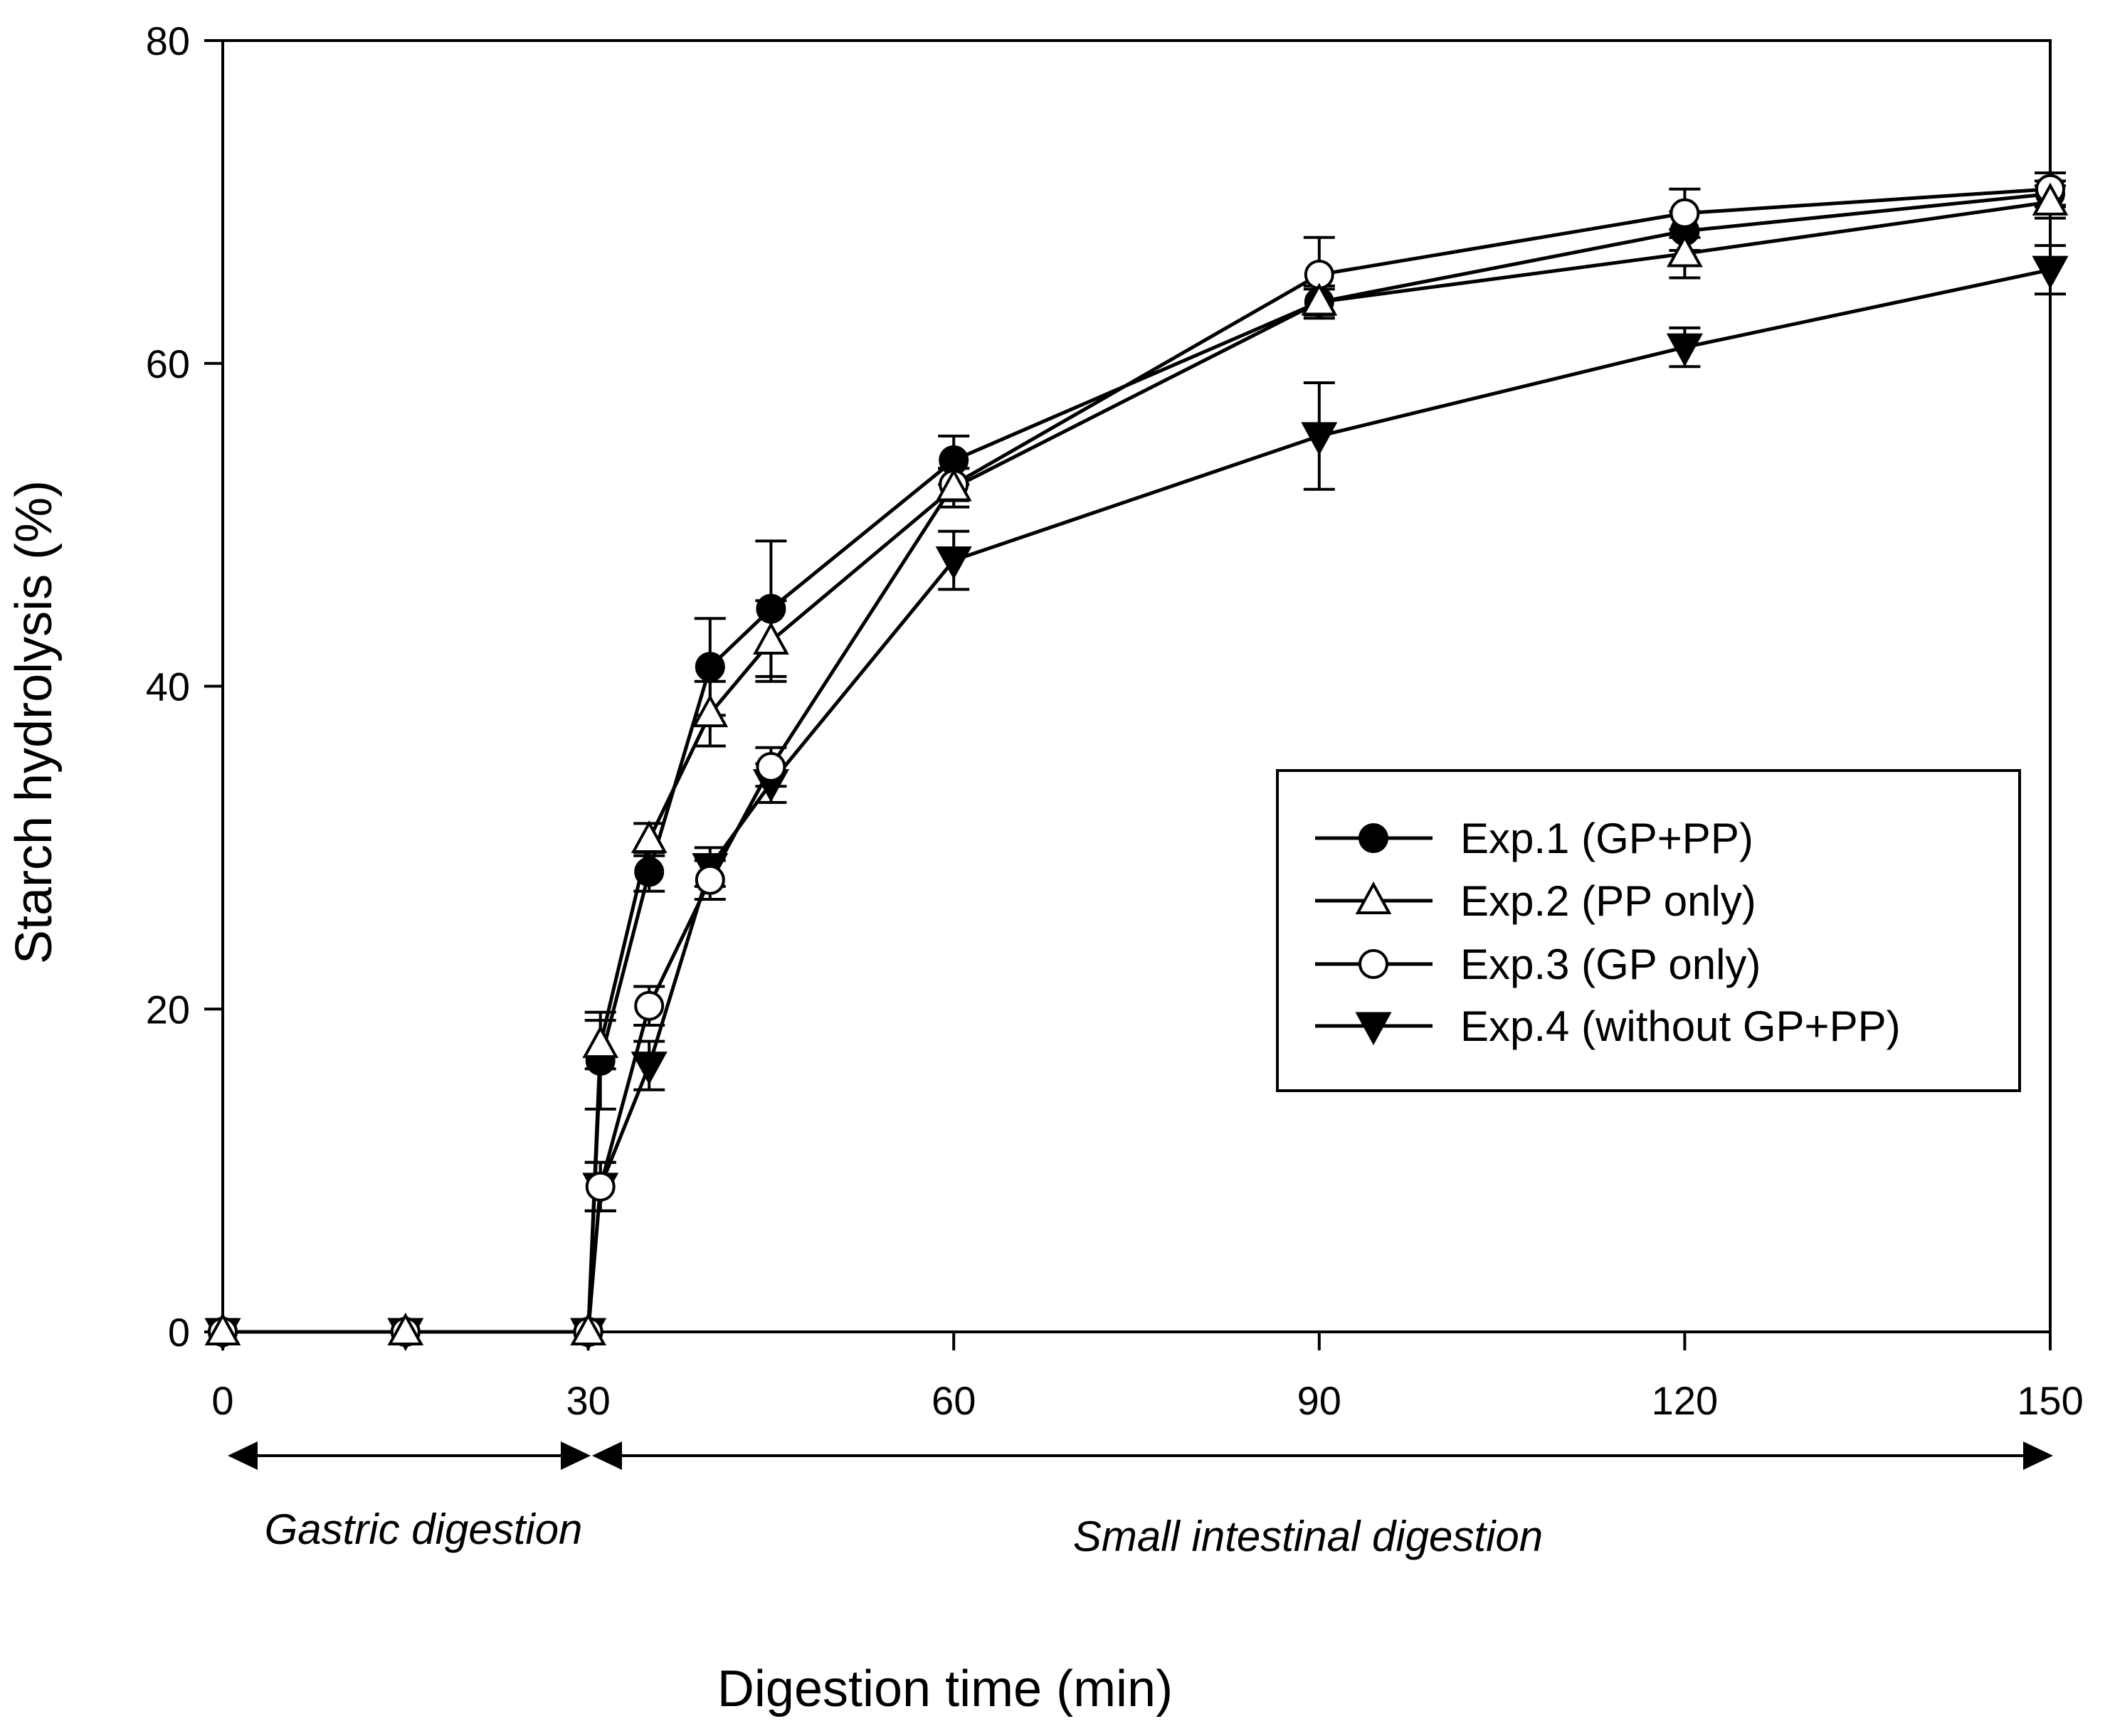 The image size is (2110, 1736). Describe the element at coordinates (2038, 1455) in the screenshot. I see `intestinal-arrow-right-head` at that location.